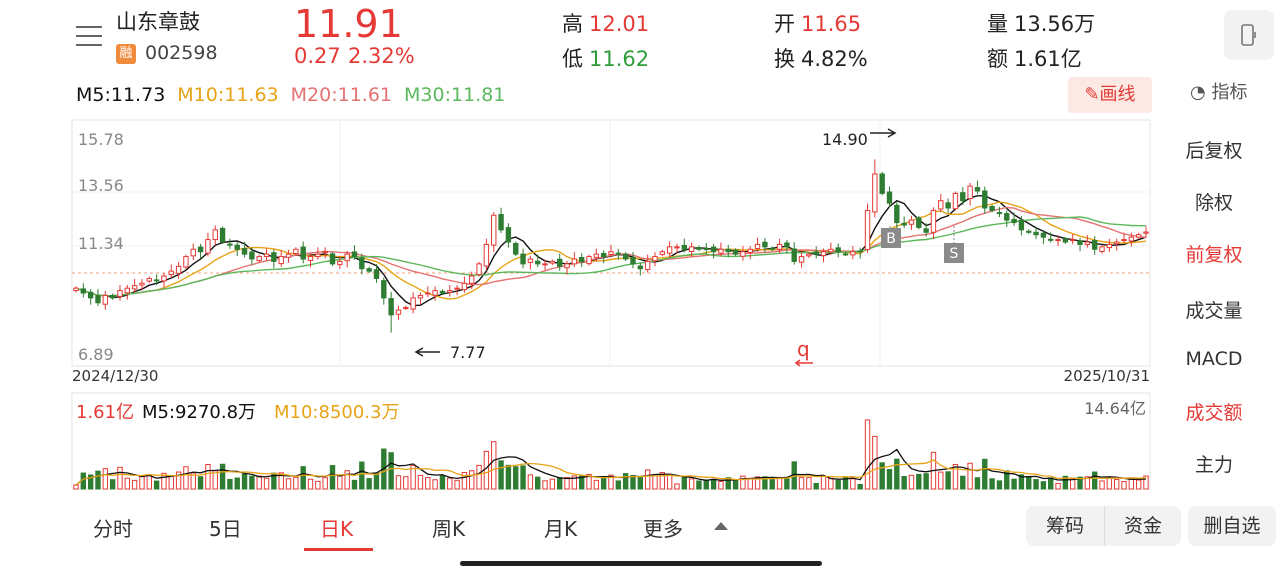 The image size is (1280, 576). I want to click on volume-value: 13.56万, so click(1055, 24).